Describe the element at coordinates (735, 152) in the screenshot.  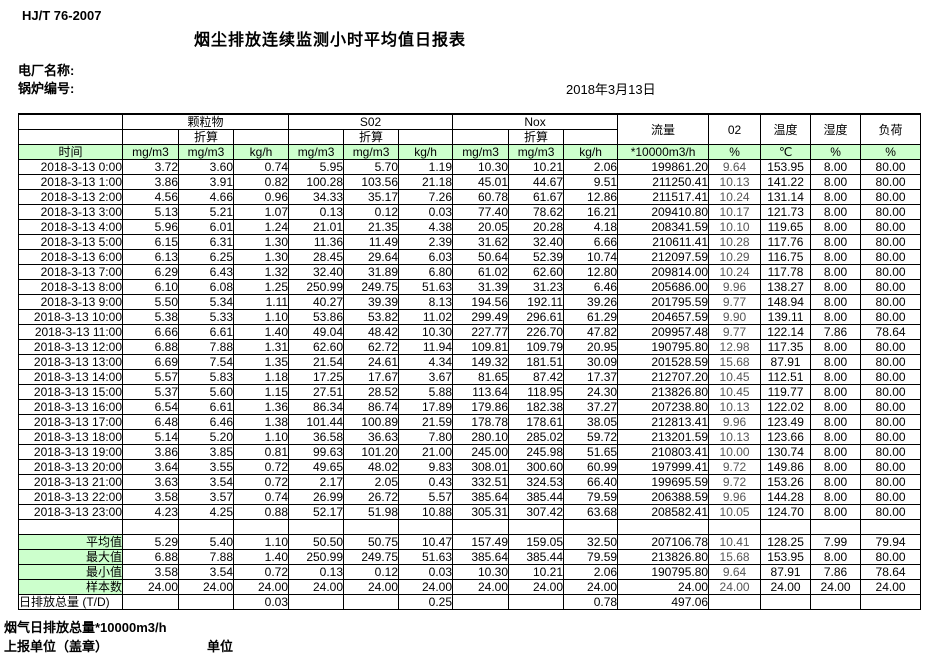
I see `o2-unit: %` at that location.